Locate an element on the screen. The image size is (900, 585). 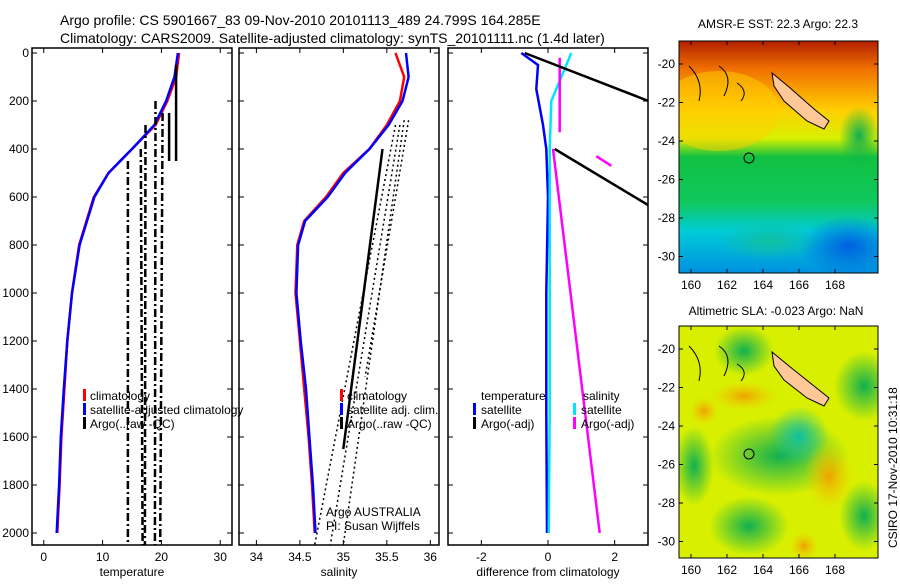
y-tick-label: 0 is located at coordinates (25, 53).